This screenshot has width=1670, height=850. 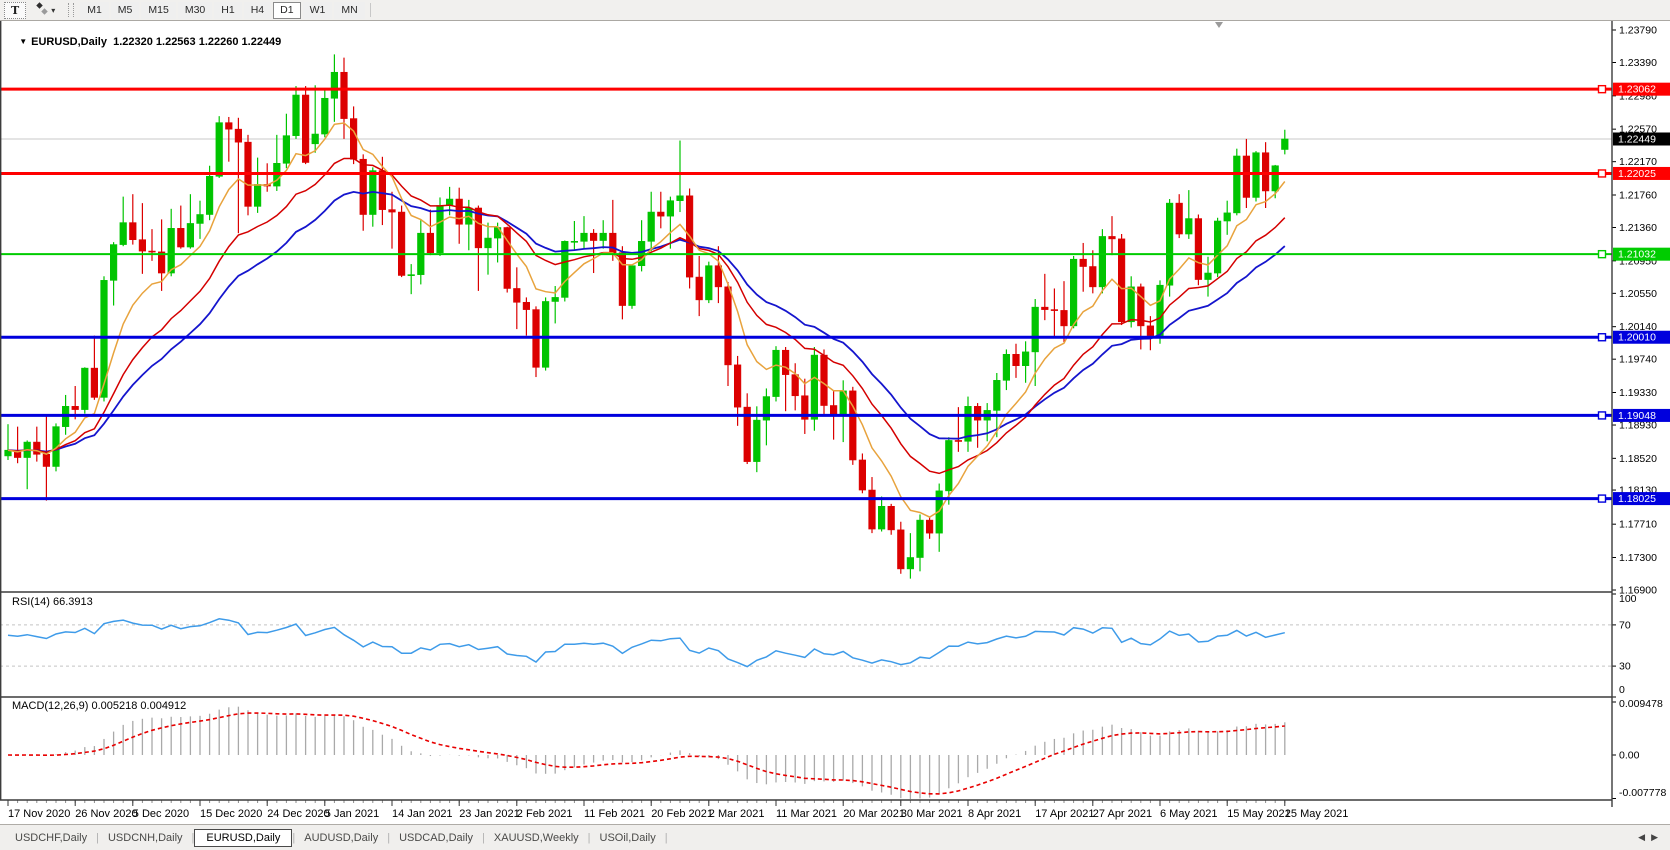 What do you see at coordinates (646, 753) in the screenshot?
I see `macd-pane` at bounding box center [646, 753].